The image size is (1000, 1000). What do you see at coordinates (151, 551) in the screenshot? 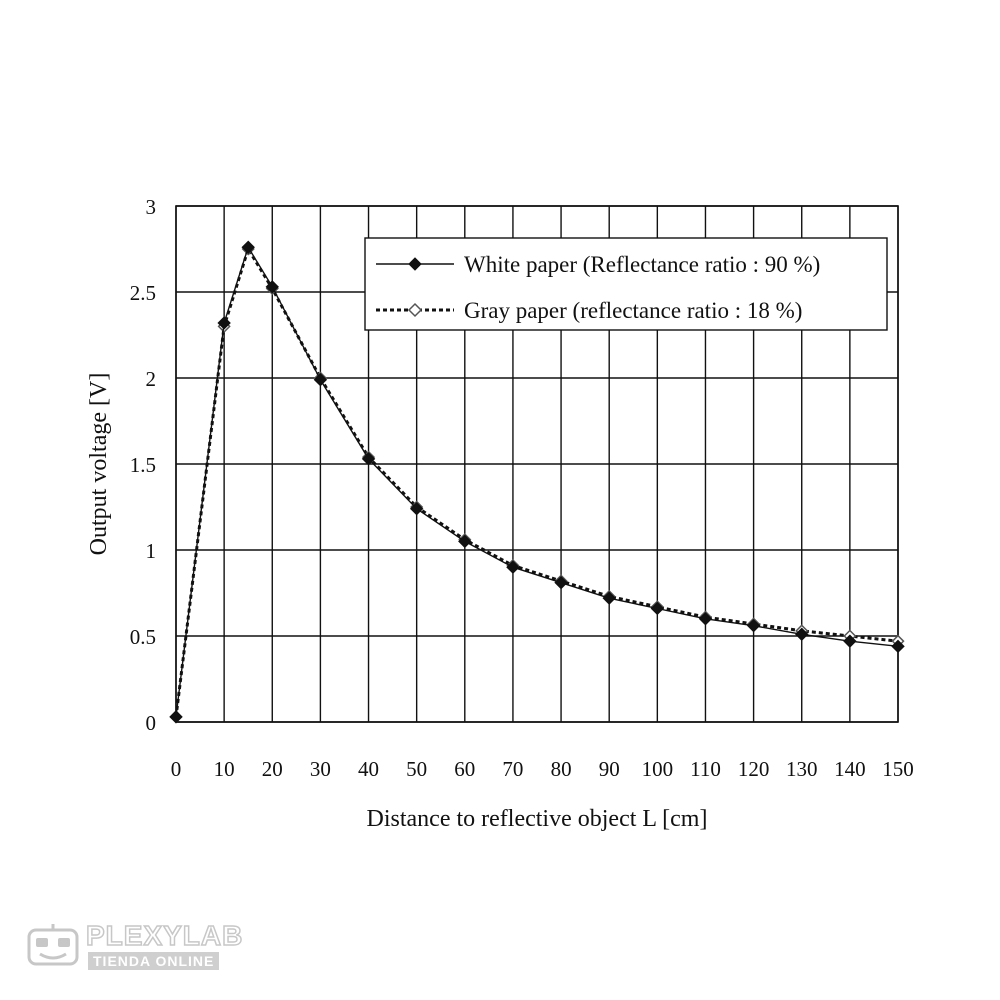
I see `y-tick-label: 1` at bounding box center [151, 551].